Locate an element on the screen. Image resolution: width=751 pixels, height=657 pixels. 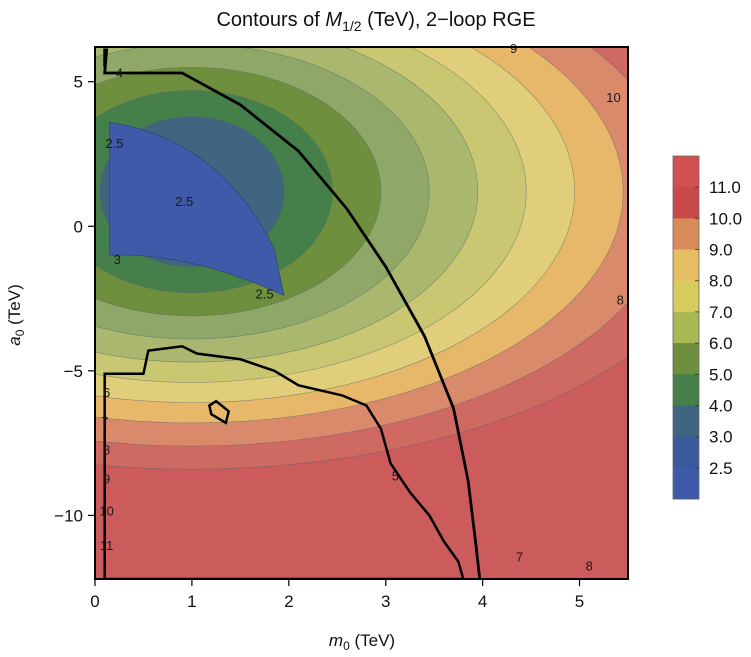
title-subscript: 1/2 is located at coordinates (352, 26).